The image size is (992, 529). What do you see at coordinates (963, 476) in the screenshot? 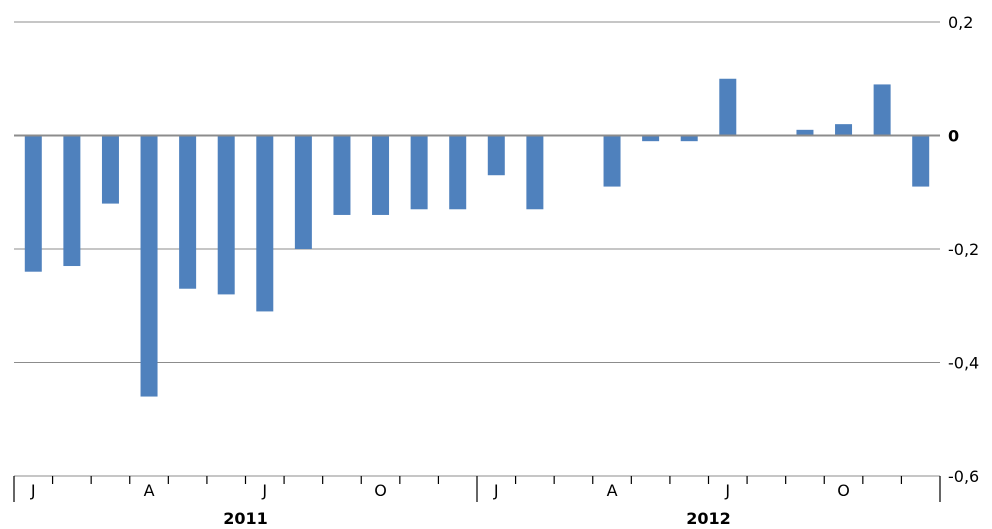
I see `y-tick-label: -0,6` at bounding box center [963, 476].